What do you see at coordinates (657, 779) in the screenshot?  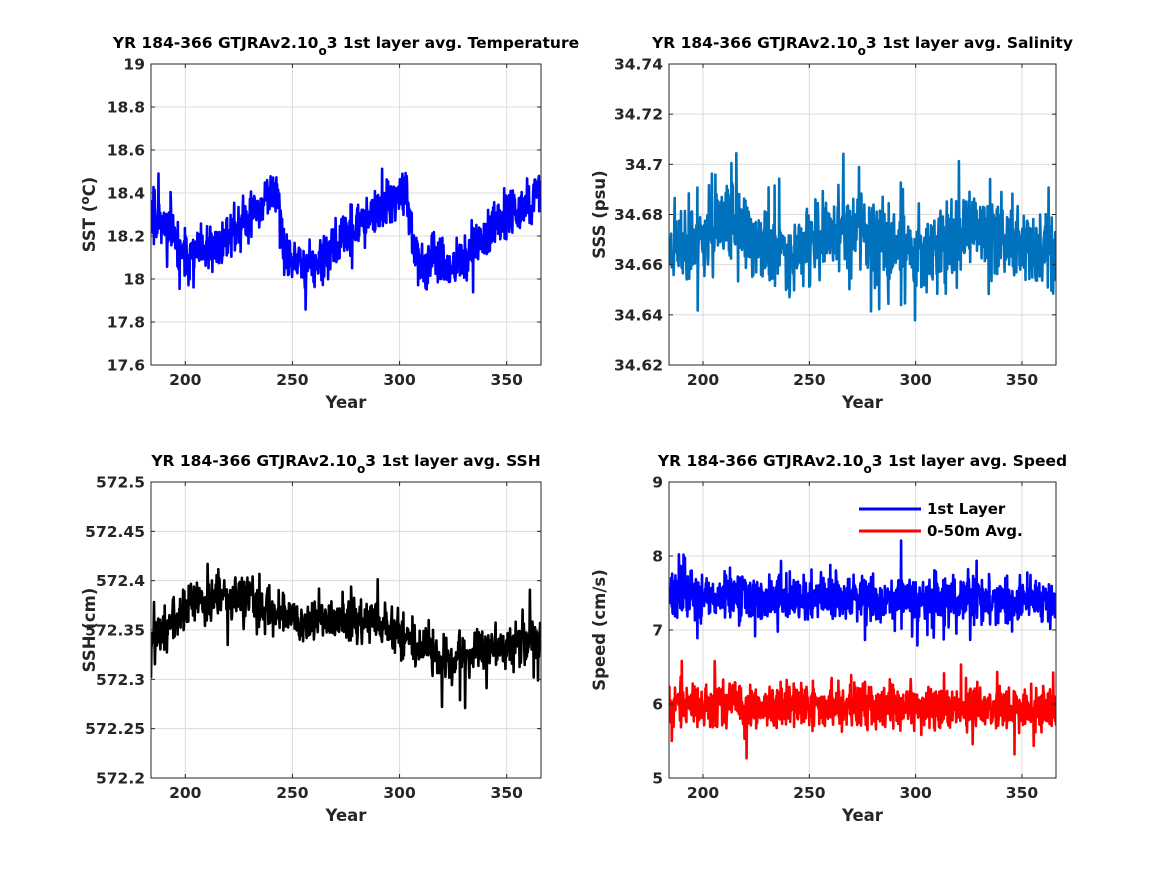 I see `y-tick-label: 5` at bounding box center [657, 779].